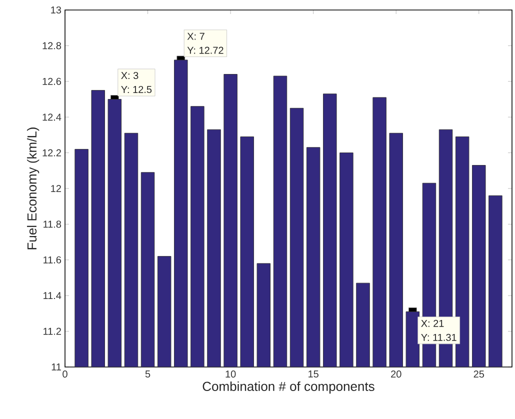  I want to click on y-tick-label: 12.2, so click(51, 152).